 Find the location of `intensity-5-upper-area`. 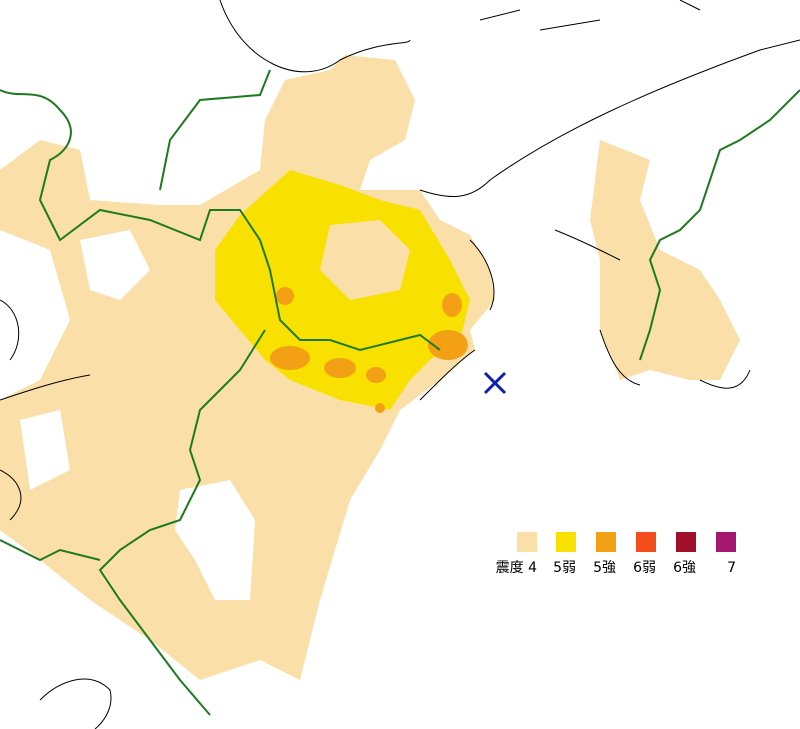

intensity-5-upper-area is located at coordinates (369, 350).